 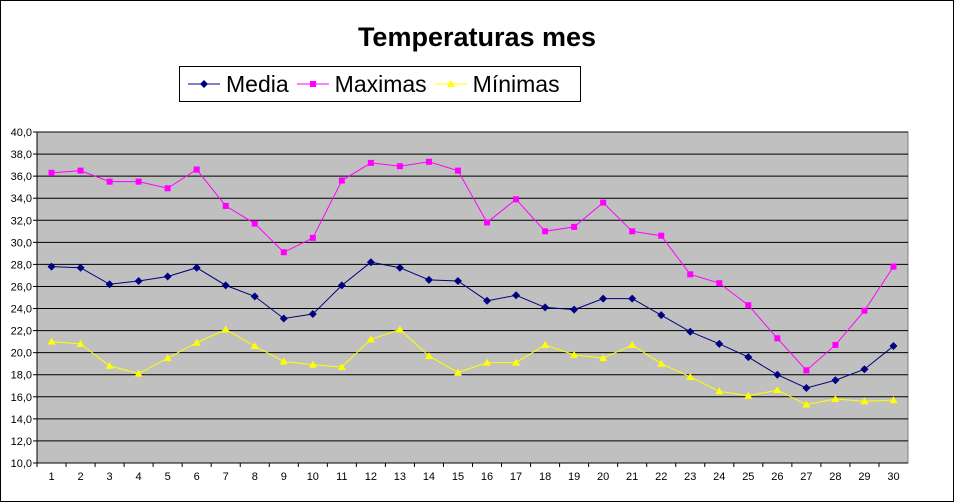 I want to click on y-tick-label: 12,0, so click(x=21, y=442).